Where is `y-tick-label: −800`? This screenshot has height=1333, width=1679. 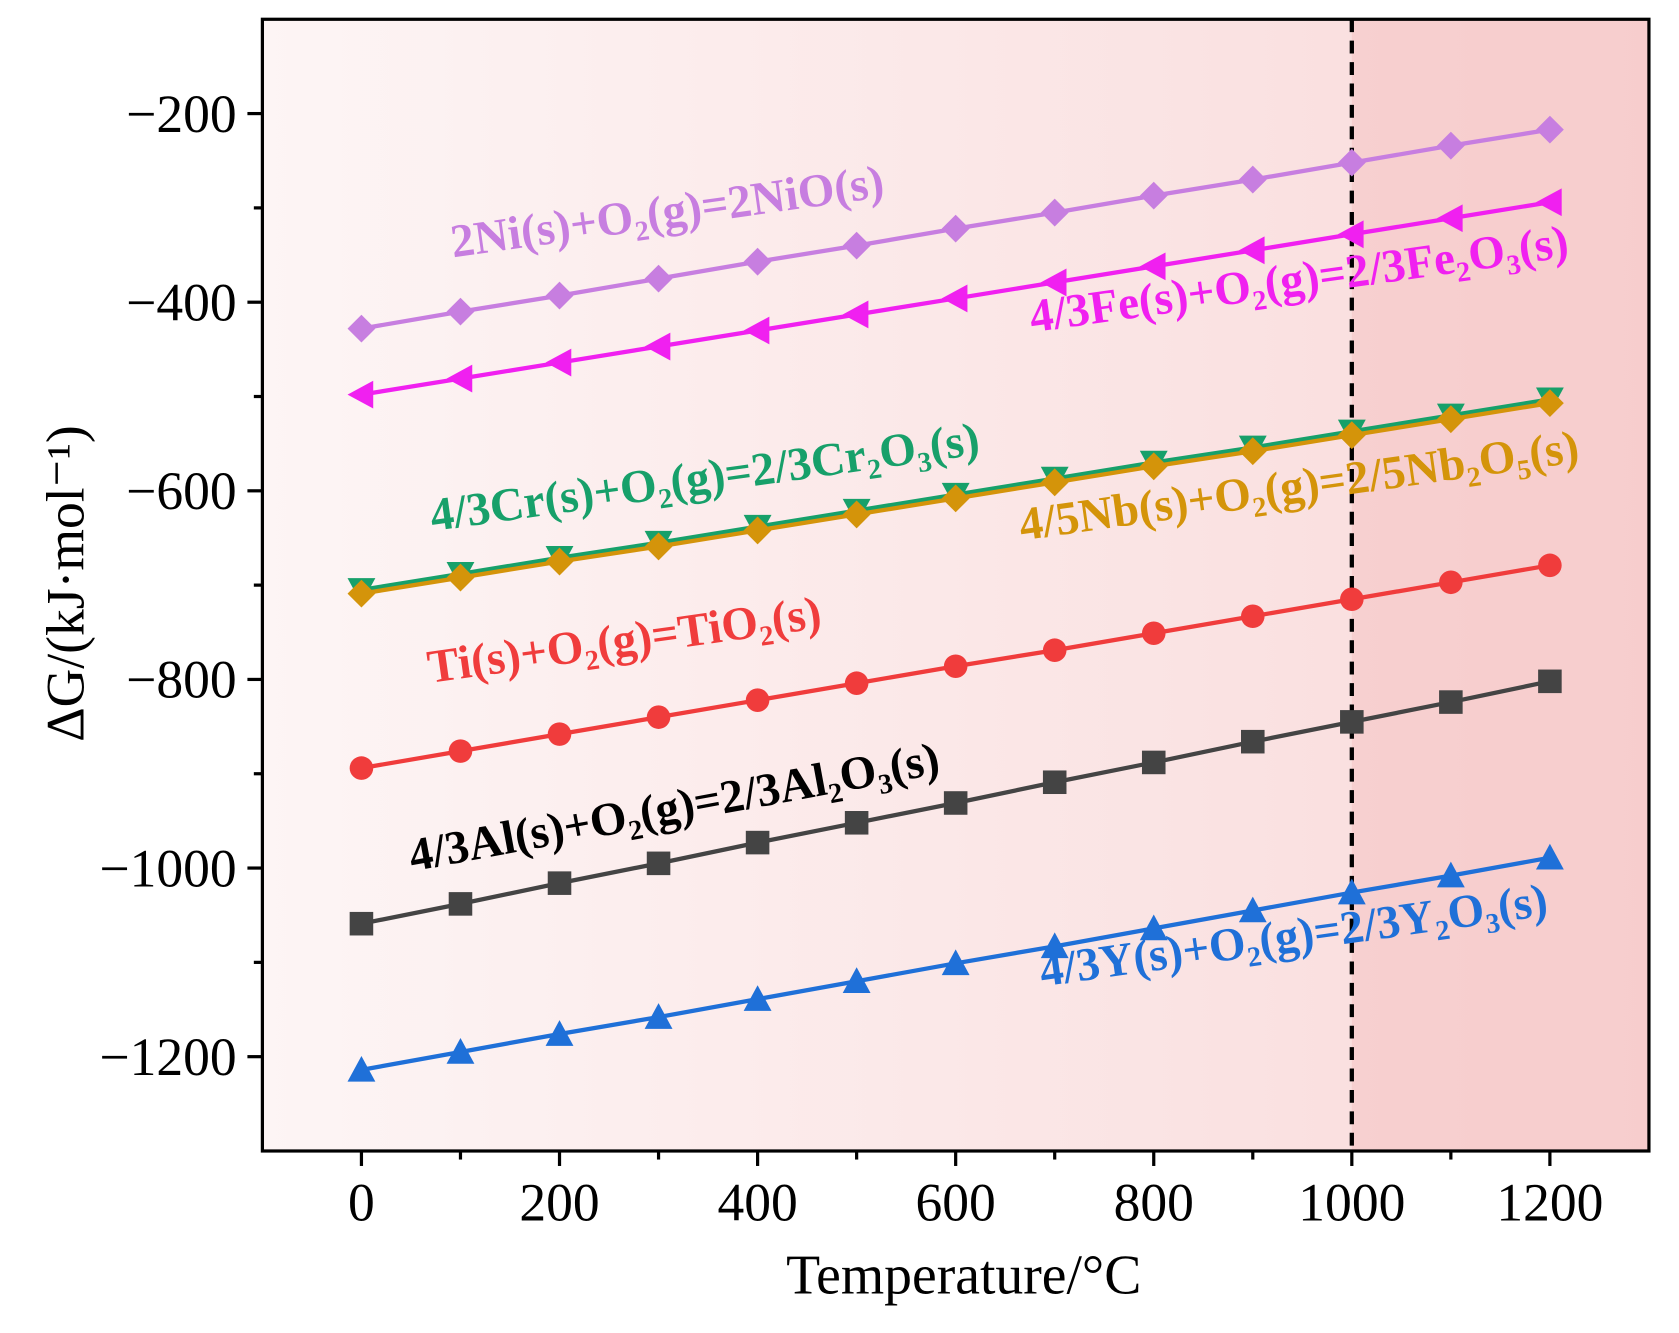 y-tick-label: −800 is located at coordinates (181, 680).